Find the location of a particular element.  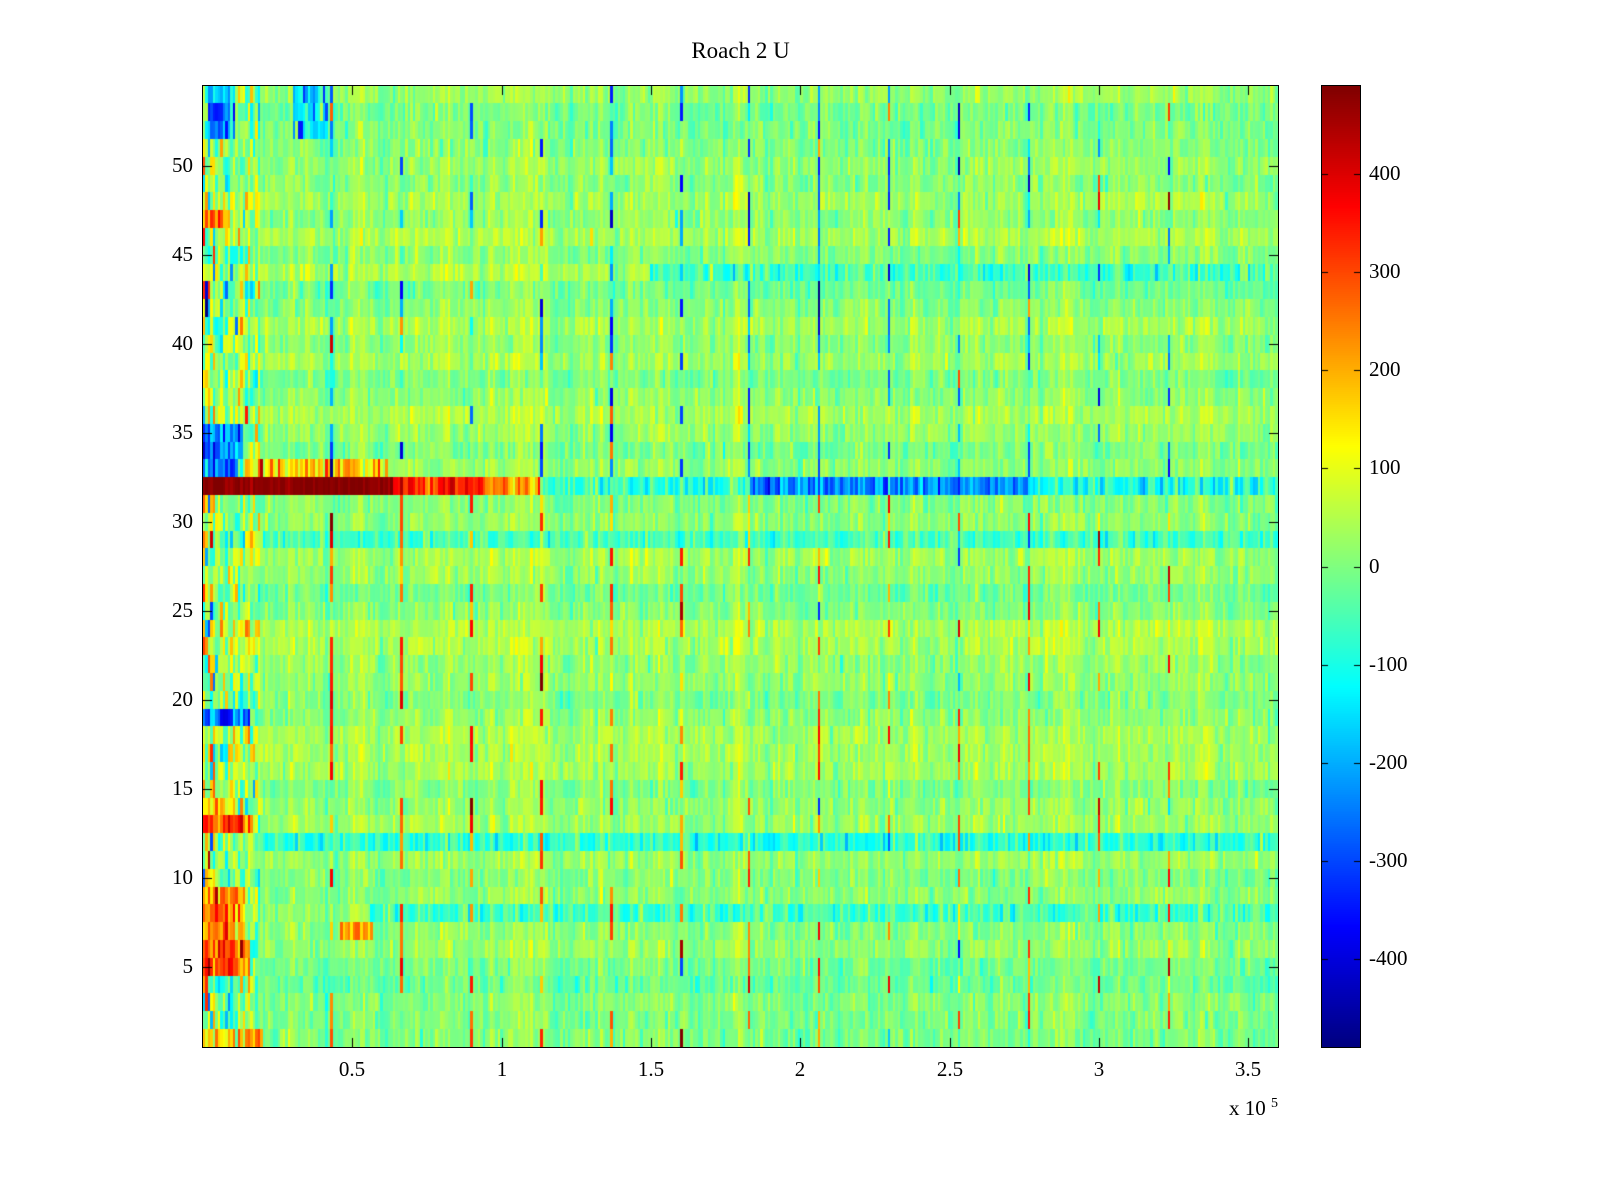

colorbar-tick-label: -200 is located at coordinates (1388, 762).